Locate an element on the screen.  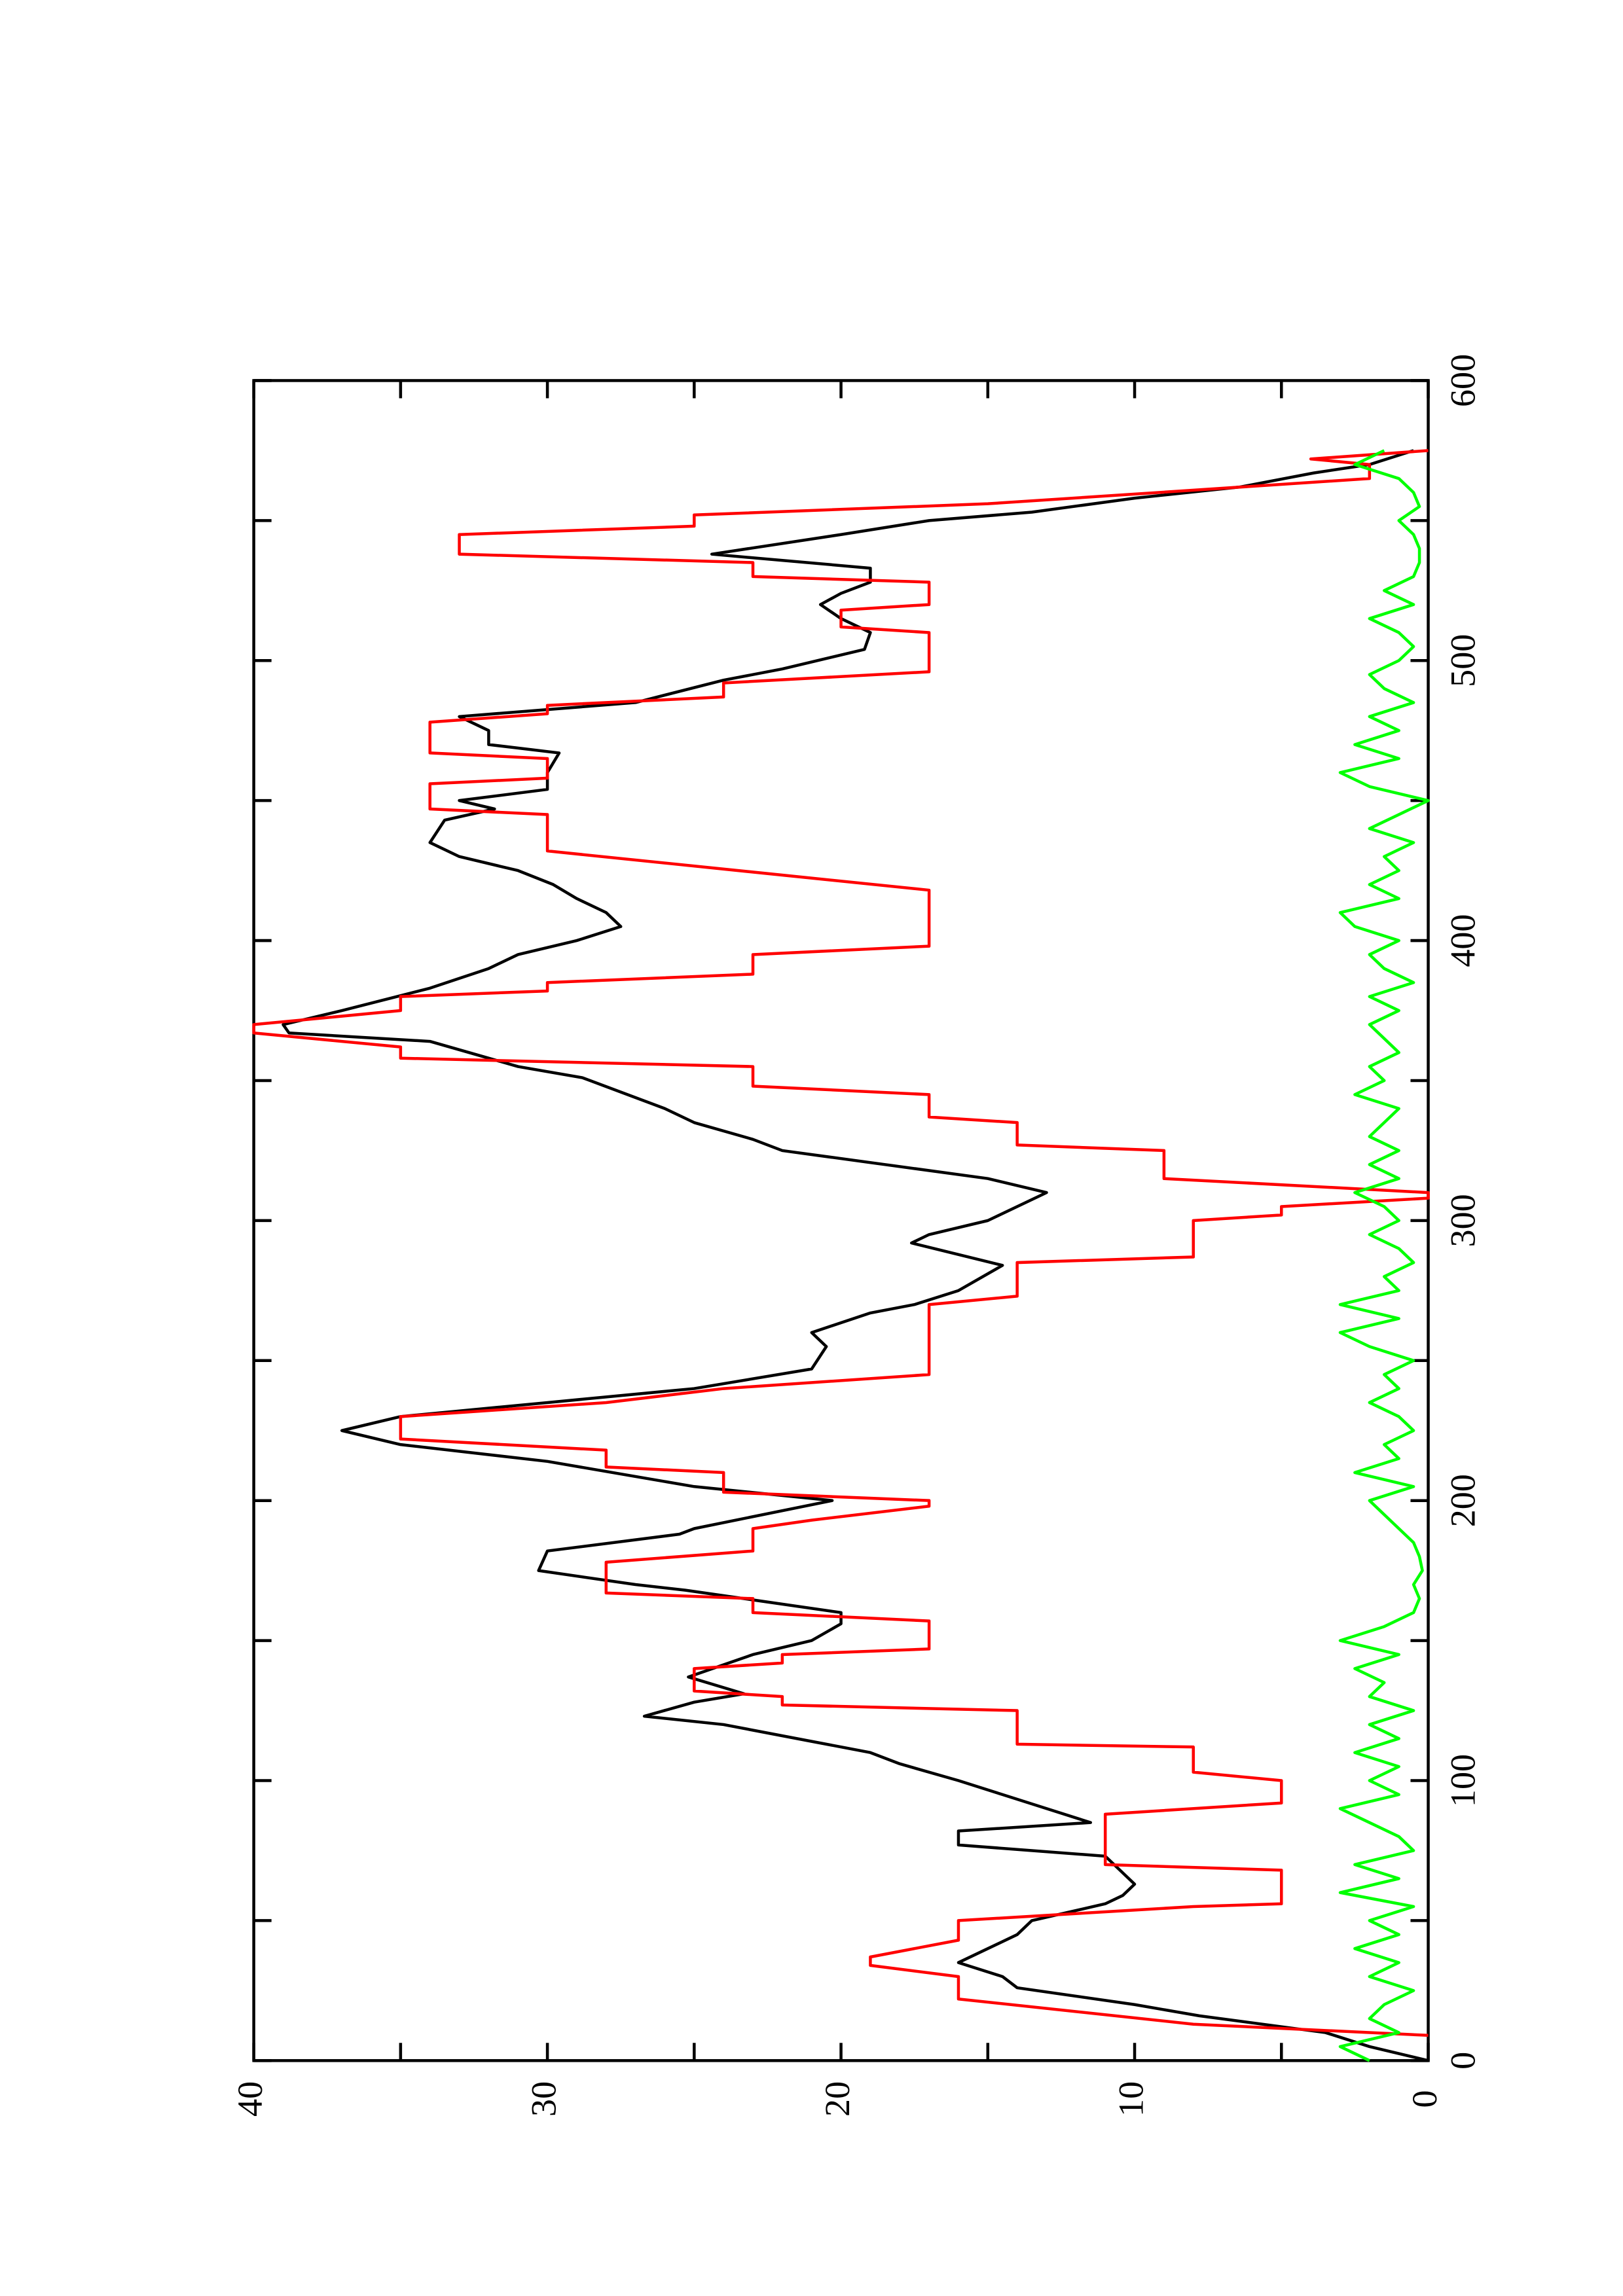
y-tick-label: 10 is located at coordinates (1130, 2099).